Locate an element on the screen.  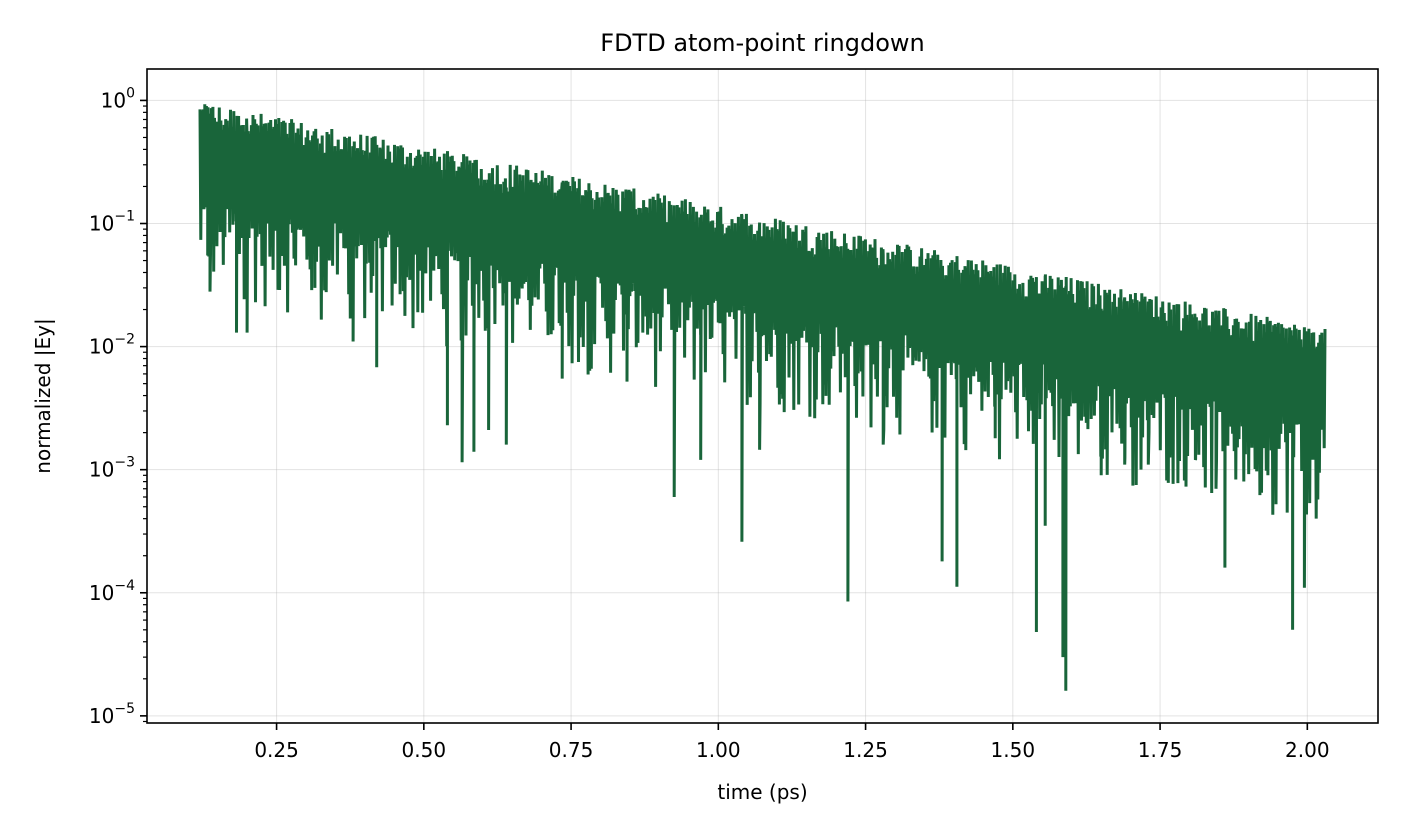
y-tick-label: 10⁻⁴ is located at coordinates (112, 591).